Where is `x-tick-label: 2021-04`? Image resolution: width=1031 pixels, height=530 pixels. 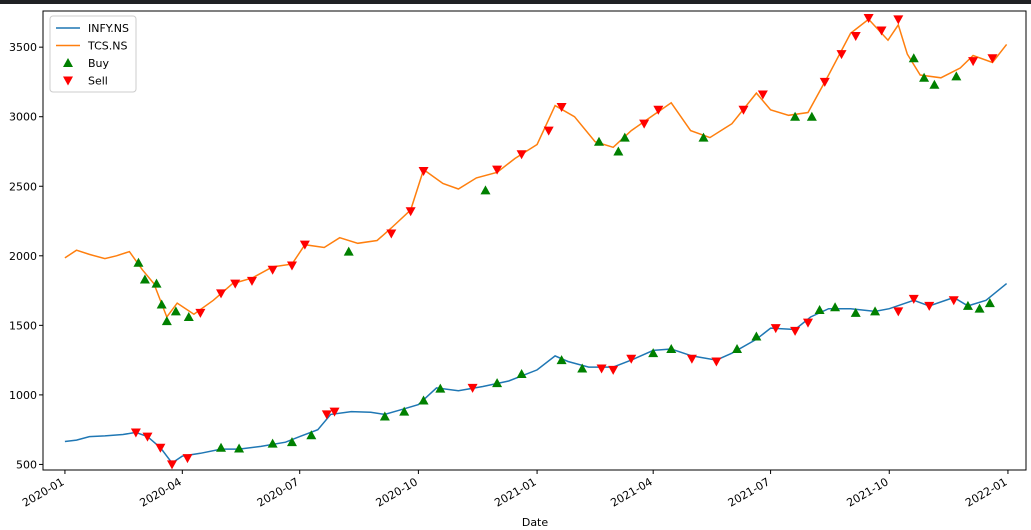
x-tick-label: 2021-04 is located at coordinates (631, 492).